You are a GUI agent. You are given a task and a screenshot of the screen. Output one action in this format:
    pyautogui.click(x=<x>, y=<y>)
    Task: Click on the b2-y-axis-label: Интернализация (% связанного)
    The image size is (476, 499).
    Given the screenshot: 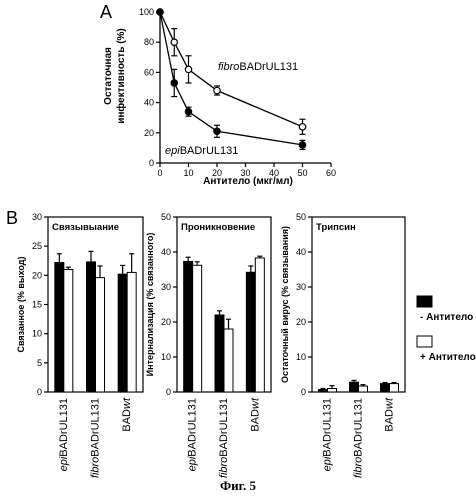 What is the action you would take?
    pyautogui.click(x=150, y=305)
    